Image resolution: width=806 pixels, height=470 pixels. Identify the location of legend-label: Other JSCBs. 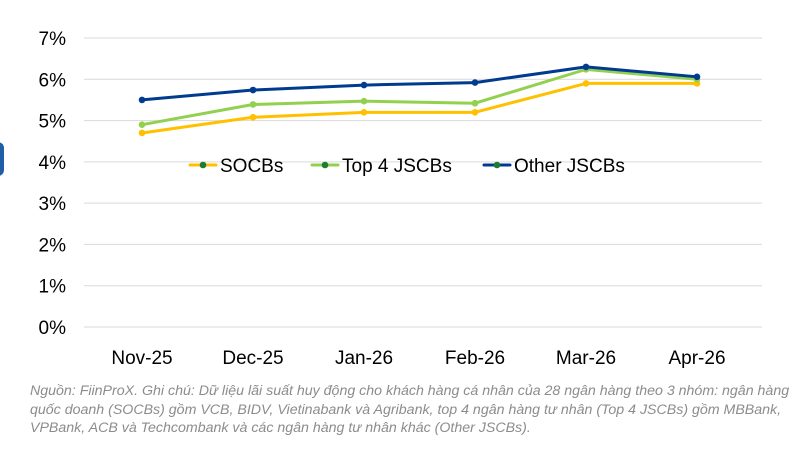
(569, 166).